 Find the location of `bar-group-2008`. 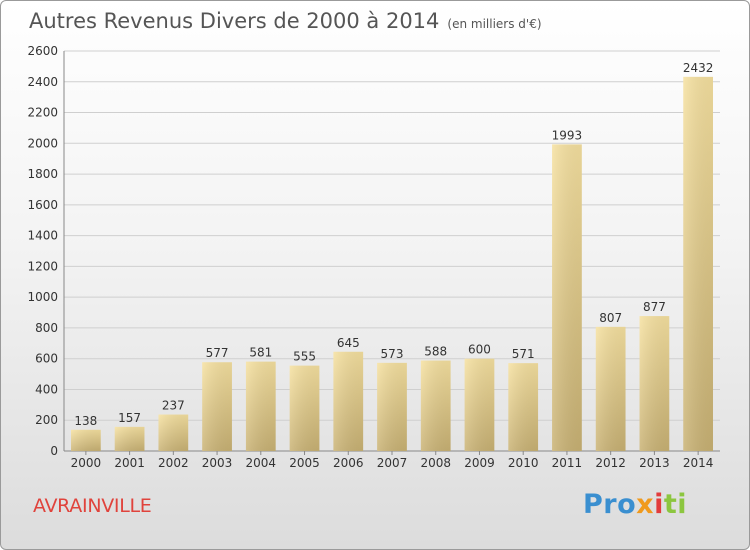

bar-group-2008 is located at coordinates (435, 405).